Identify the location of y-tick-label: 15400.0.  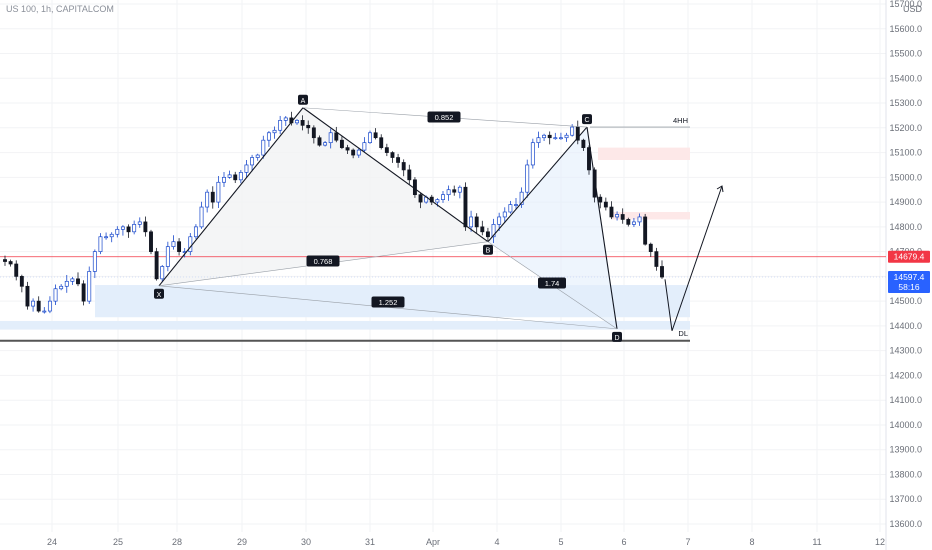
(905, 78).